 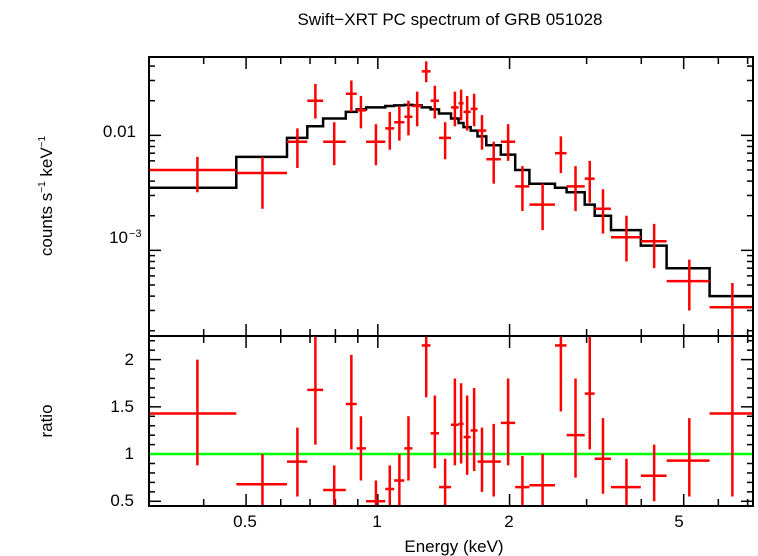 What do you see at coordinates (46, 164) in the screenshot?
I see `top-ylabel-mid: keV` at bounding box center [46, 164].